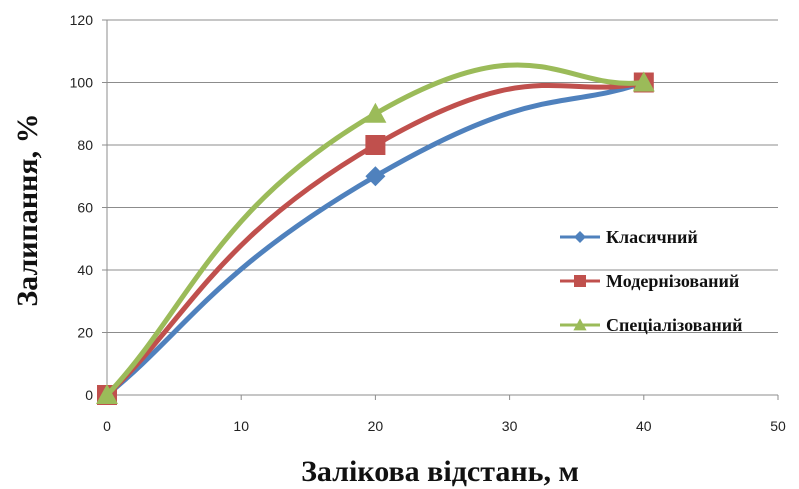 Image resolution: width=799 pixels, height=489 pixels. Describe the element at coordinates (82, 83) in the screenshot. I see `y-tick-label: 100` at that location.